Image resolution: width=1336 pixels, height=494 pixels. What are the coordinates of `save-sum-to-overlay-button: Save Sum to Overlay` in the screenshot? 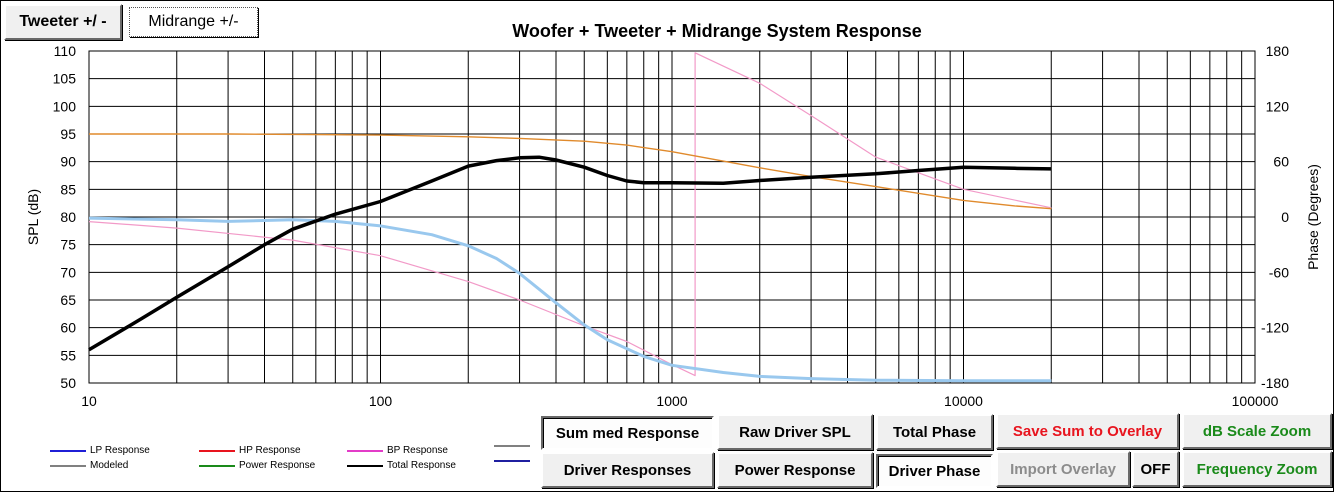 It's located at (1087, 431).